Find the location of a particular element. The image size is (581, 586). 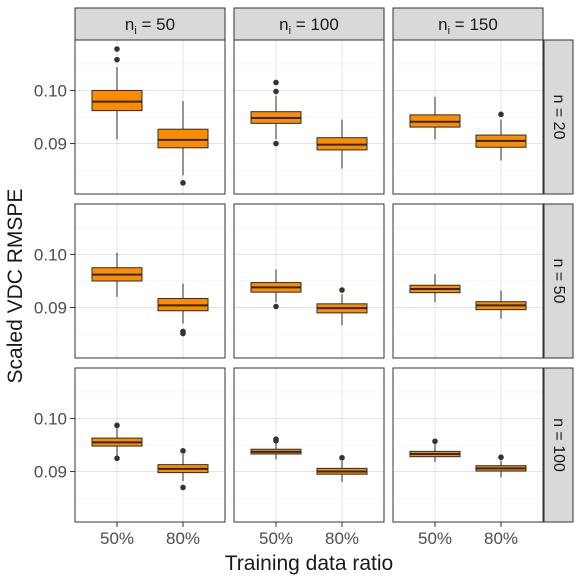

row-strip-label: n = 50 is located at coordinates (558, 281).